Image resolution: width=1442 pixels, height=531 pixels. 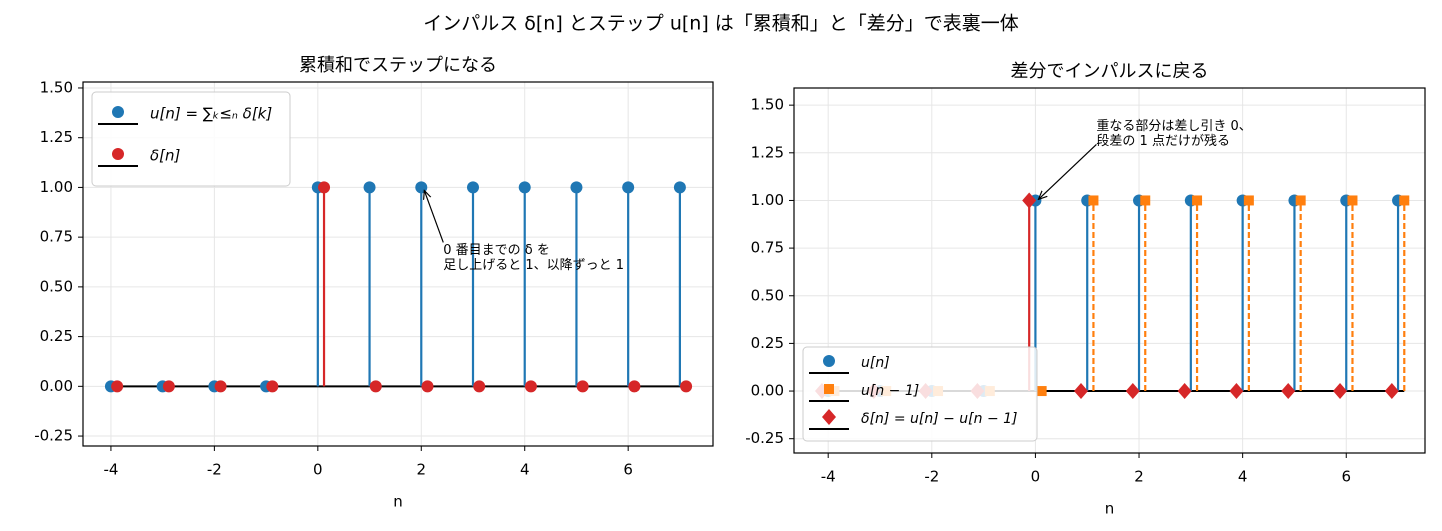 What do you see at coordinates (211, 114) in the screenshot?
I see `legend-label: u[n] = ∑ₖ≤ₙ δ[k]` at bounding box center [211, 114].